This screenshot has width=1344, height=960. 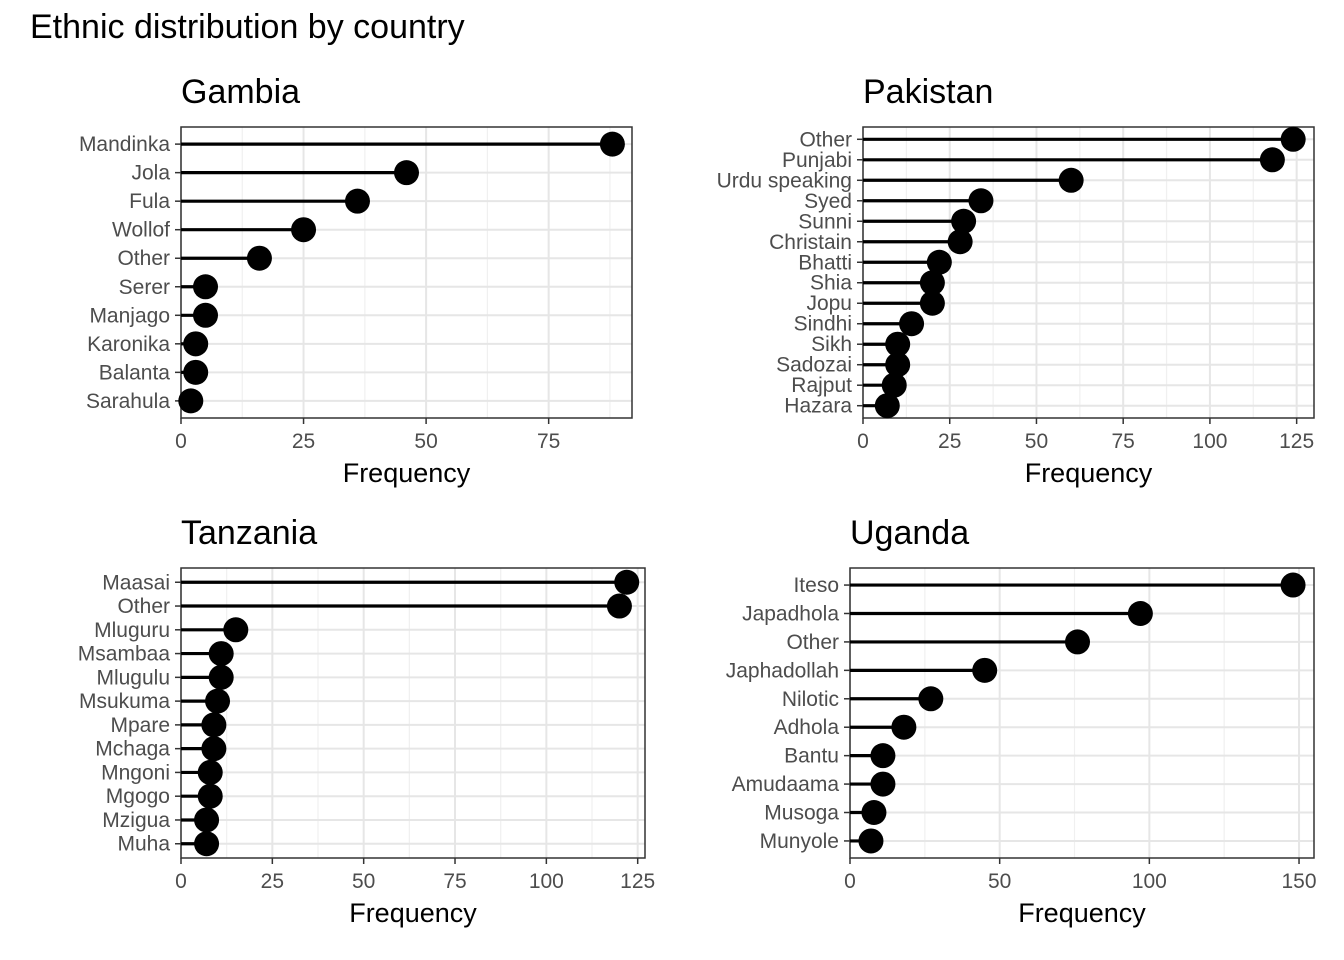 I want to click on category-label-mngoni: Mngoni, so click(x=135, y=772).